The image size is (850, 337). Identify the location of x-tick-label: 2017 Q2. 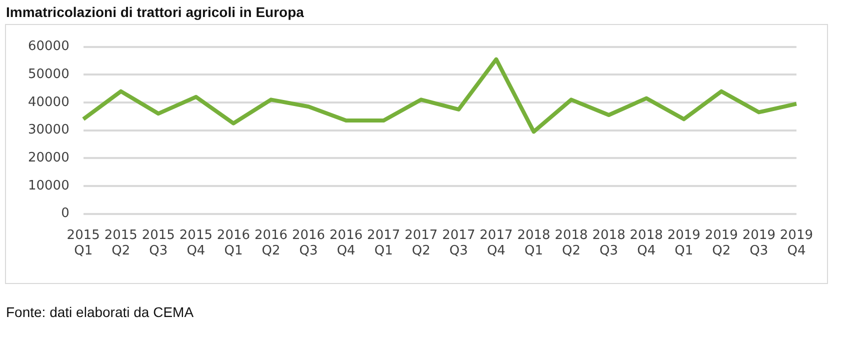
(421, 243).